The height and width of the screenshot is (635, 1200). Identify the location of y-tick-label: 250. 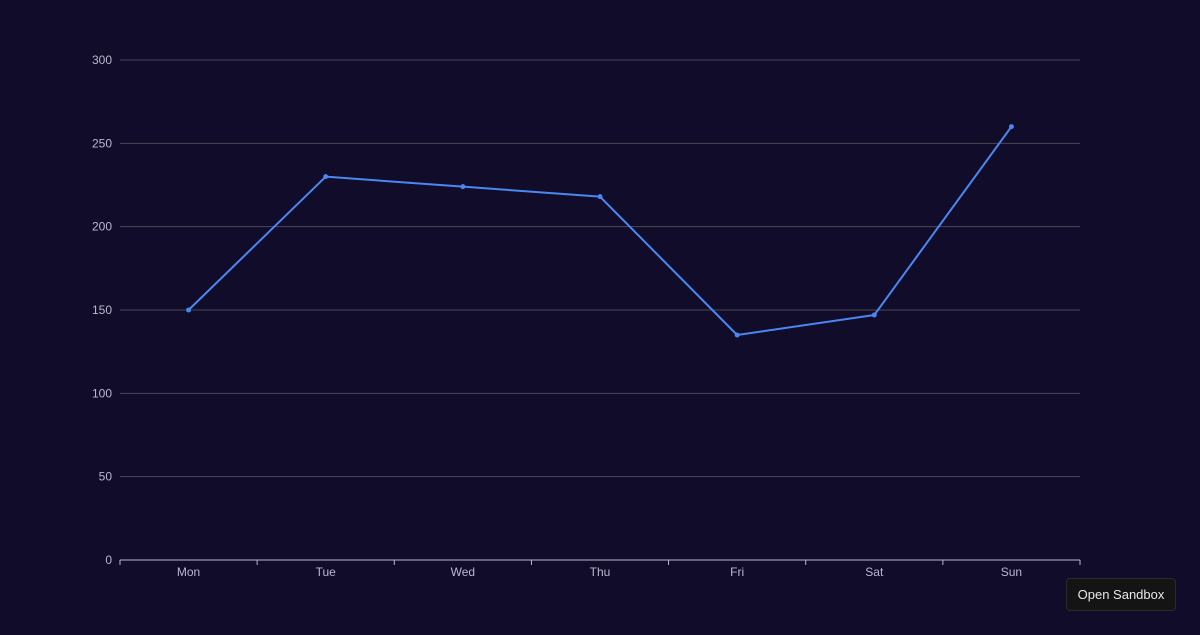
(102, 143).